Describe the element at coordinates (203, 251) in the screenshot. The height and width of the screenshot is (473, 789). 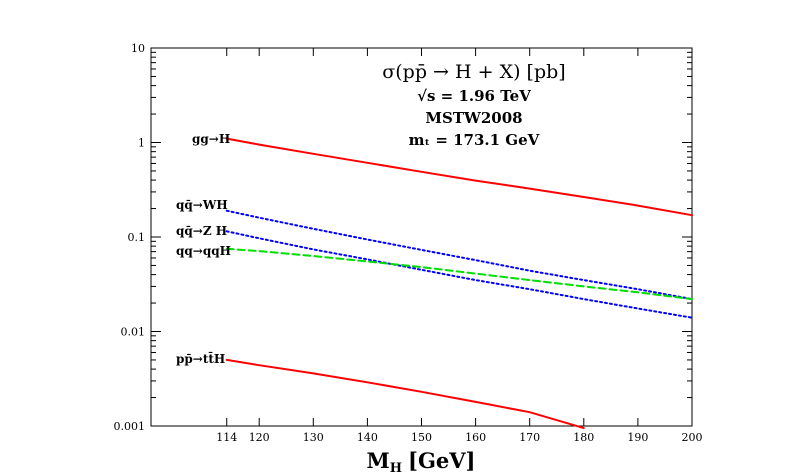
I see `series-label-qq-qqh: qq→qqH` at that location.